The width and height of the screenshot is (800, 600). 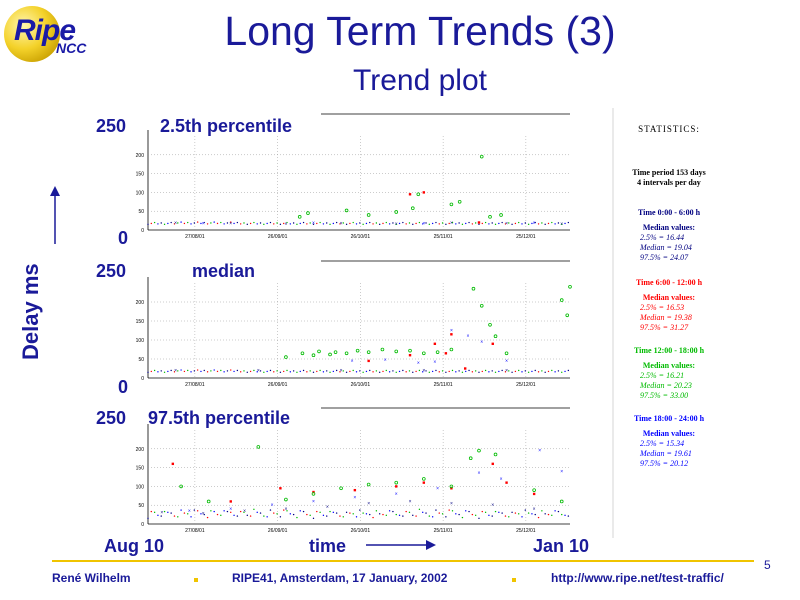 What do you see at coordinates (669, 212) in the screenshot?
I see `stats-block1-time: Time 0:00 - 6:00 h` at bounding box center [669, 212].